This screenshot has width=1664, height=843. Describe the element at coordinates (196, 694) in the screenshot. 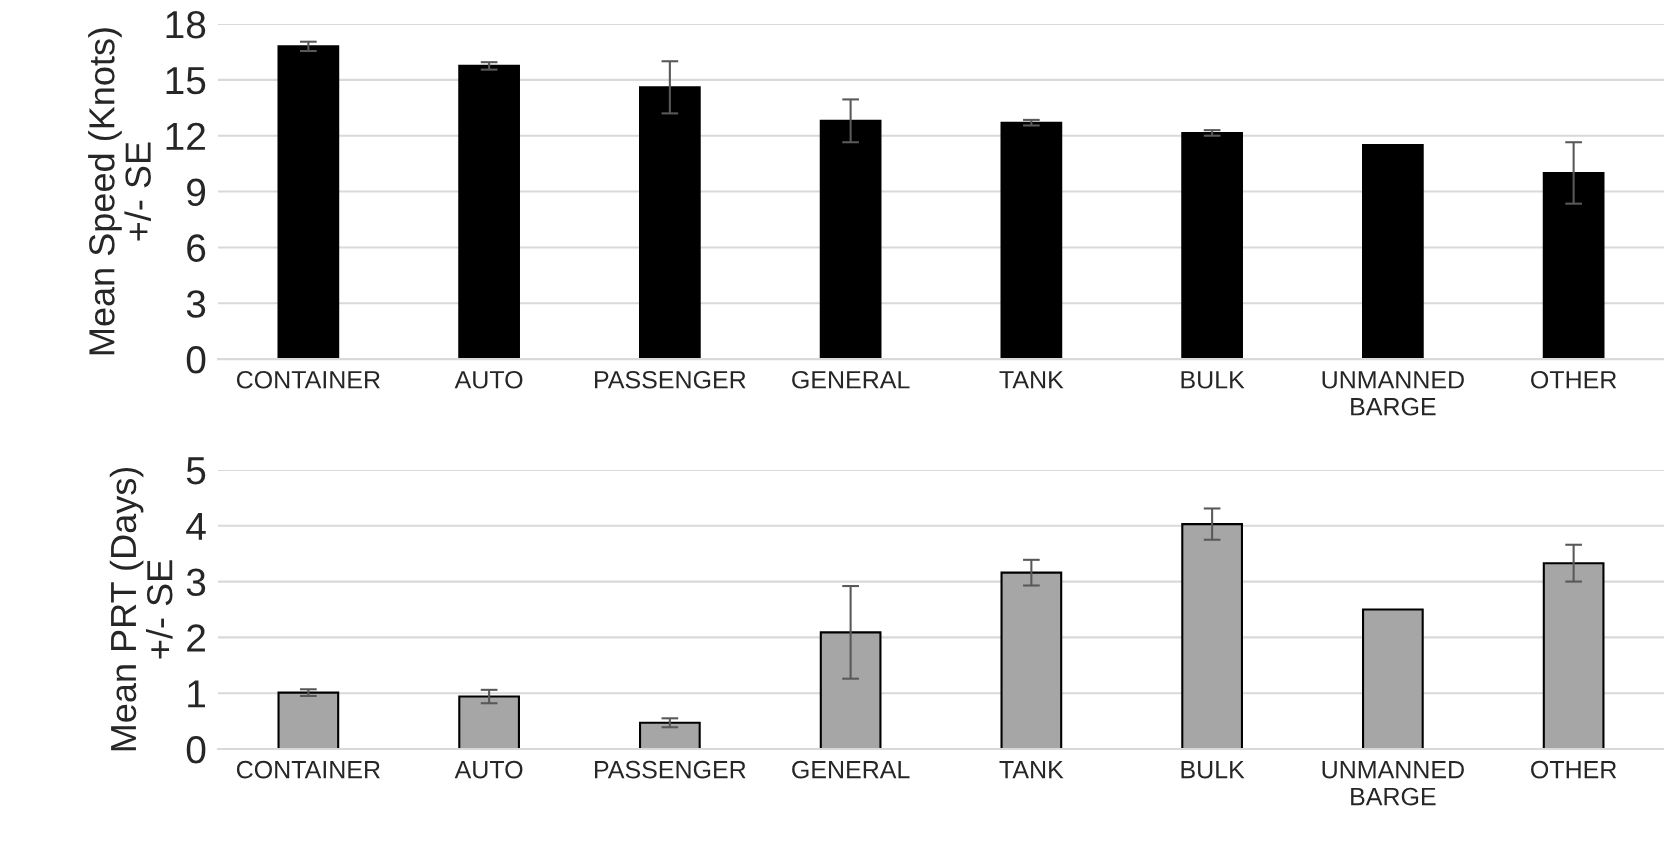

I see `y-tick-label: 1` at that location.